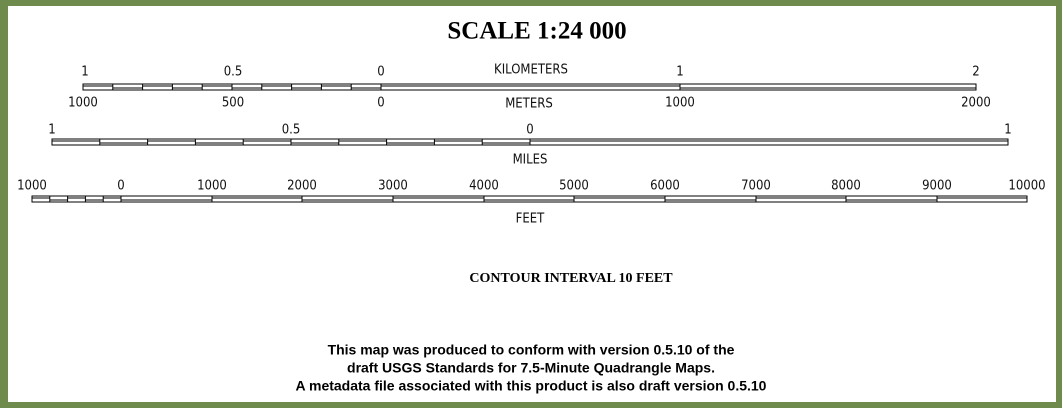  Describe the element at coordinates (574, 186) in the screenshot. I see `scale-label: 5000` at that location.